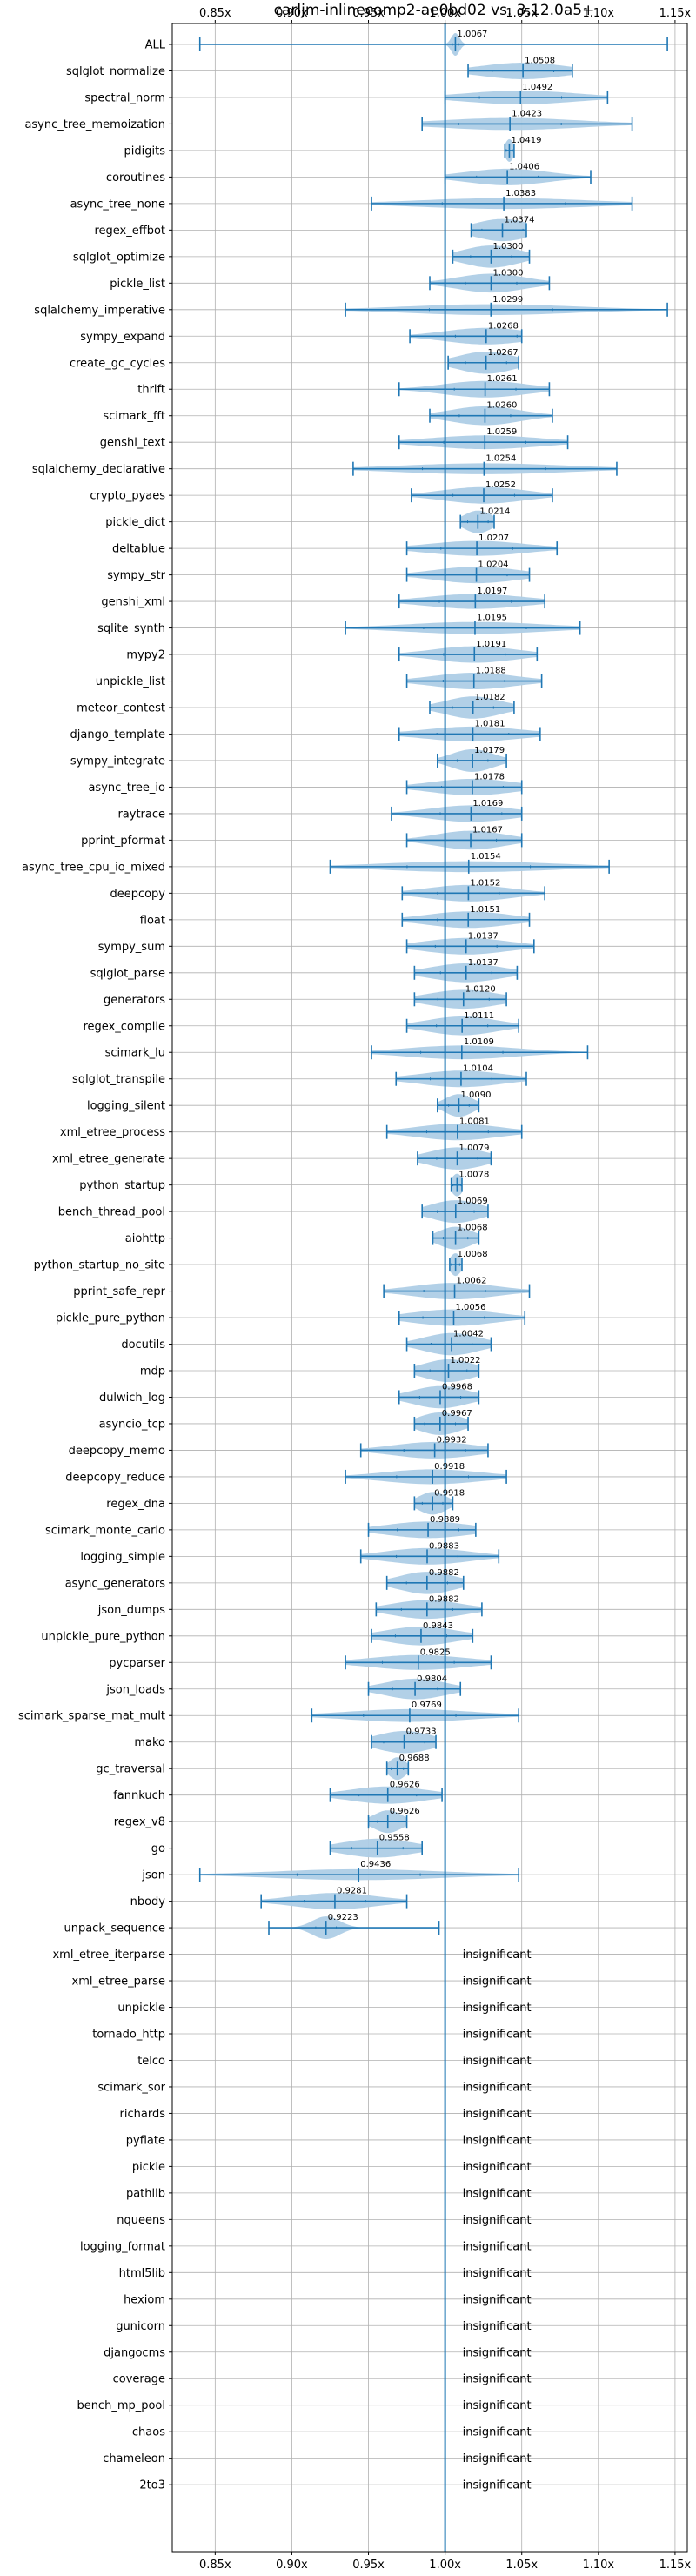 The height and width of the screenshot is (2576, 696). Describe the element at coordinates (368, 14) in the screenshot. I see `x-tick-label-top: 0.95x` at that location.